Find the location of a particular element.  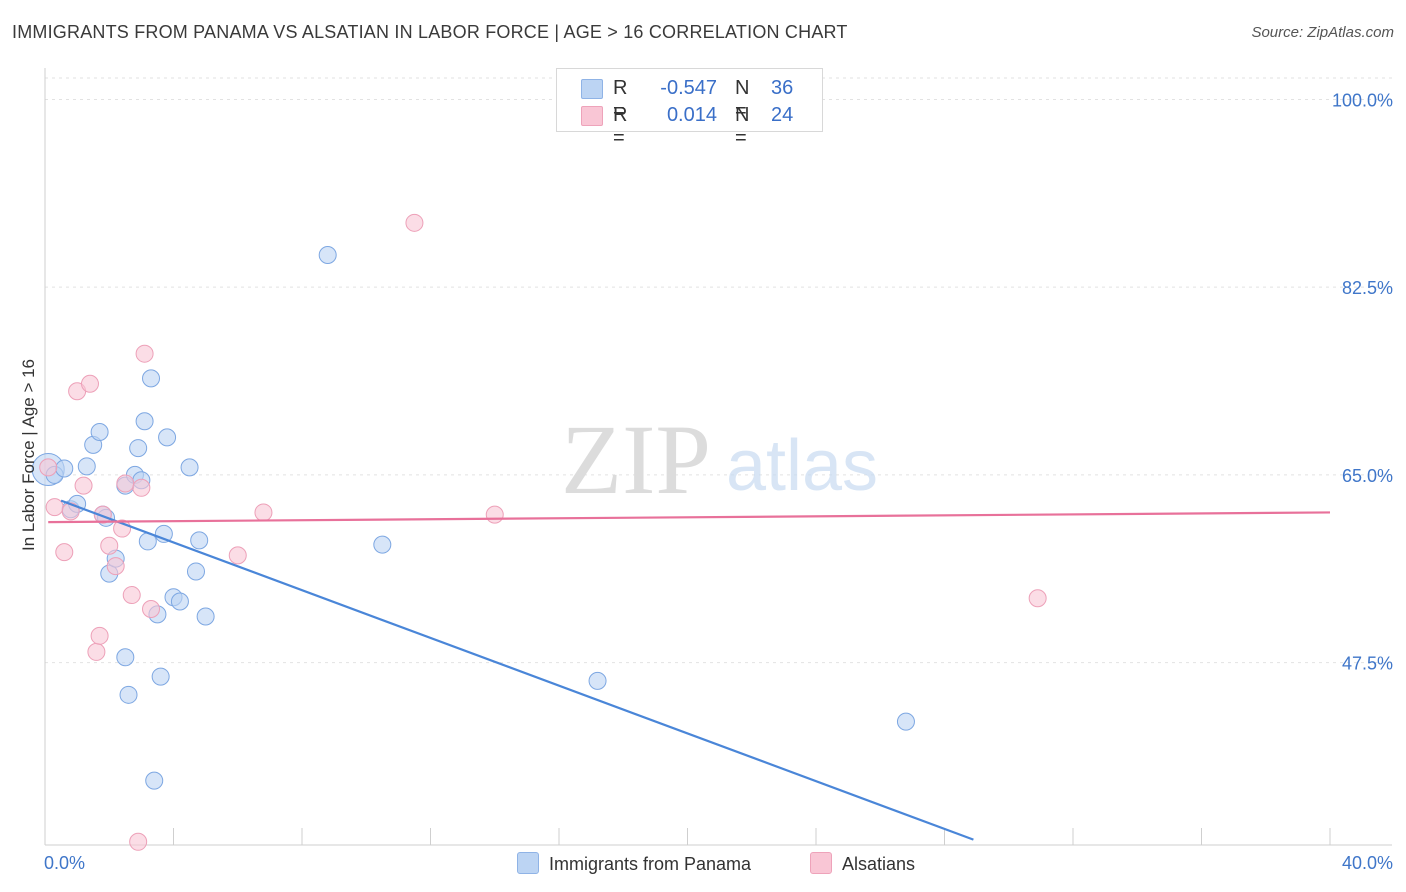

bottom-legend-alsatian: Alsatians is located at coordinates (862, 863).